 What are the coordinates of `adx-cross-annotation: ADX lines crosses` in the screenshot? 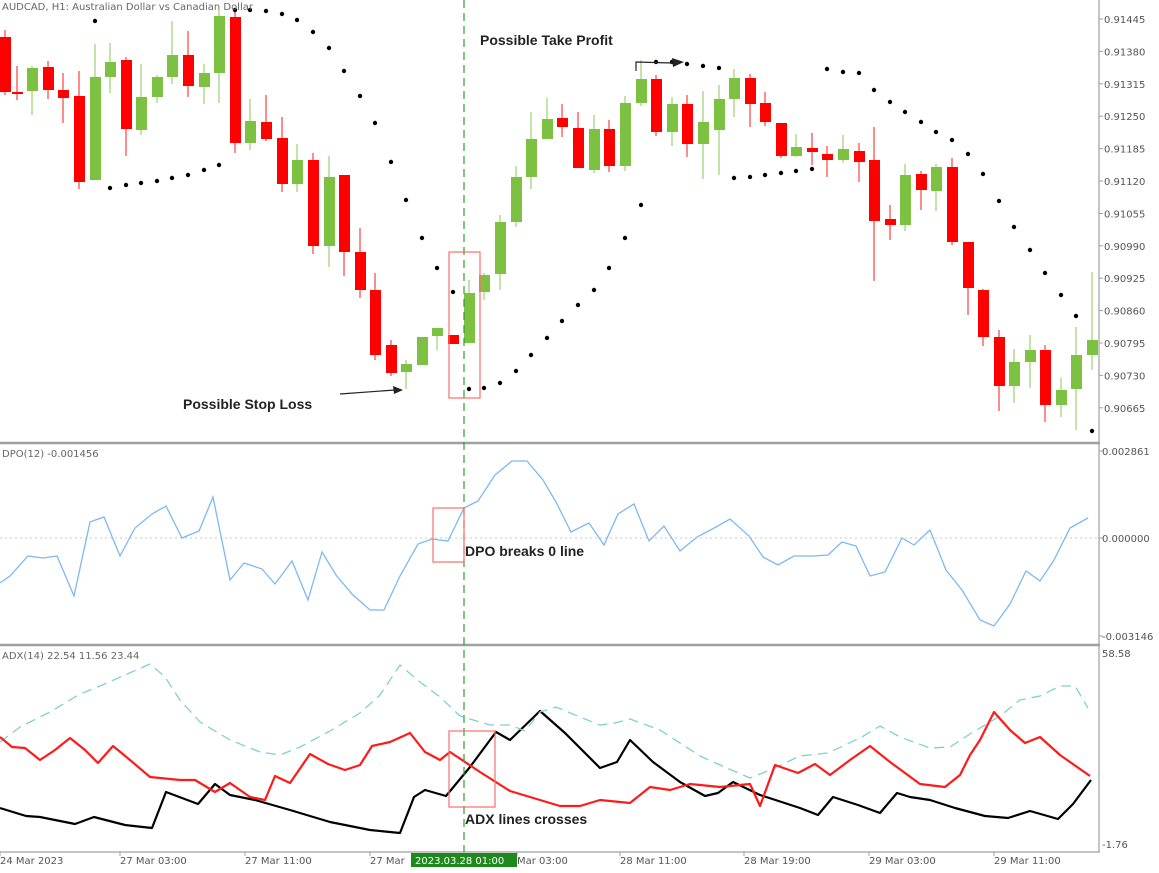 It's located at (526, 819).